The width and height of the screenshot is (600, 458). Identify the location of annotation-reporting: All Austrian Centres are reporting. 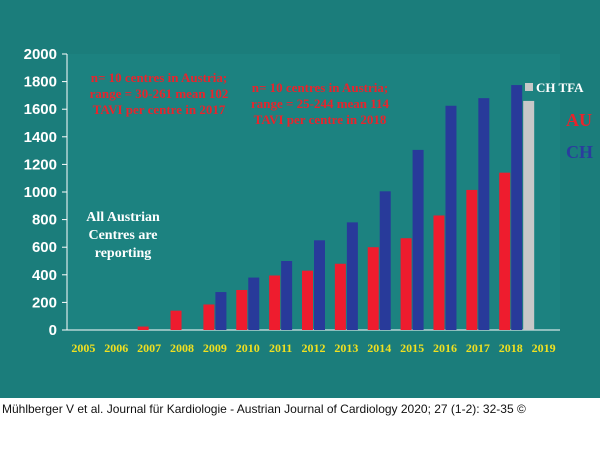
(123, 235).